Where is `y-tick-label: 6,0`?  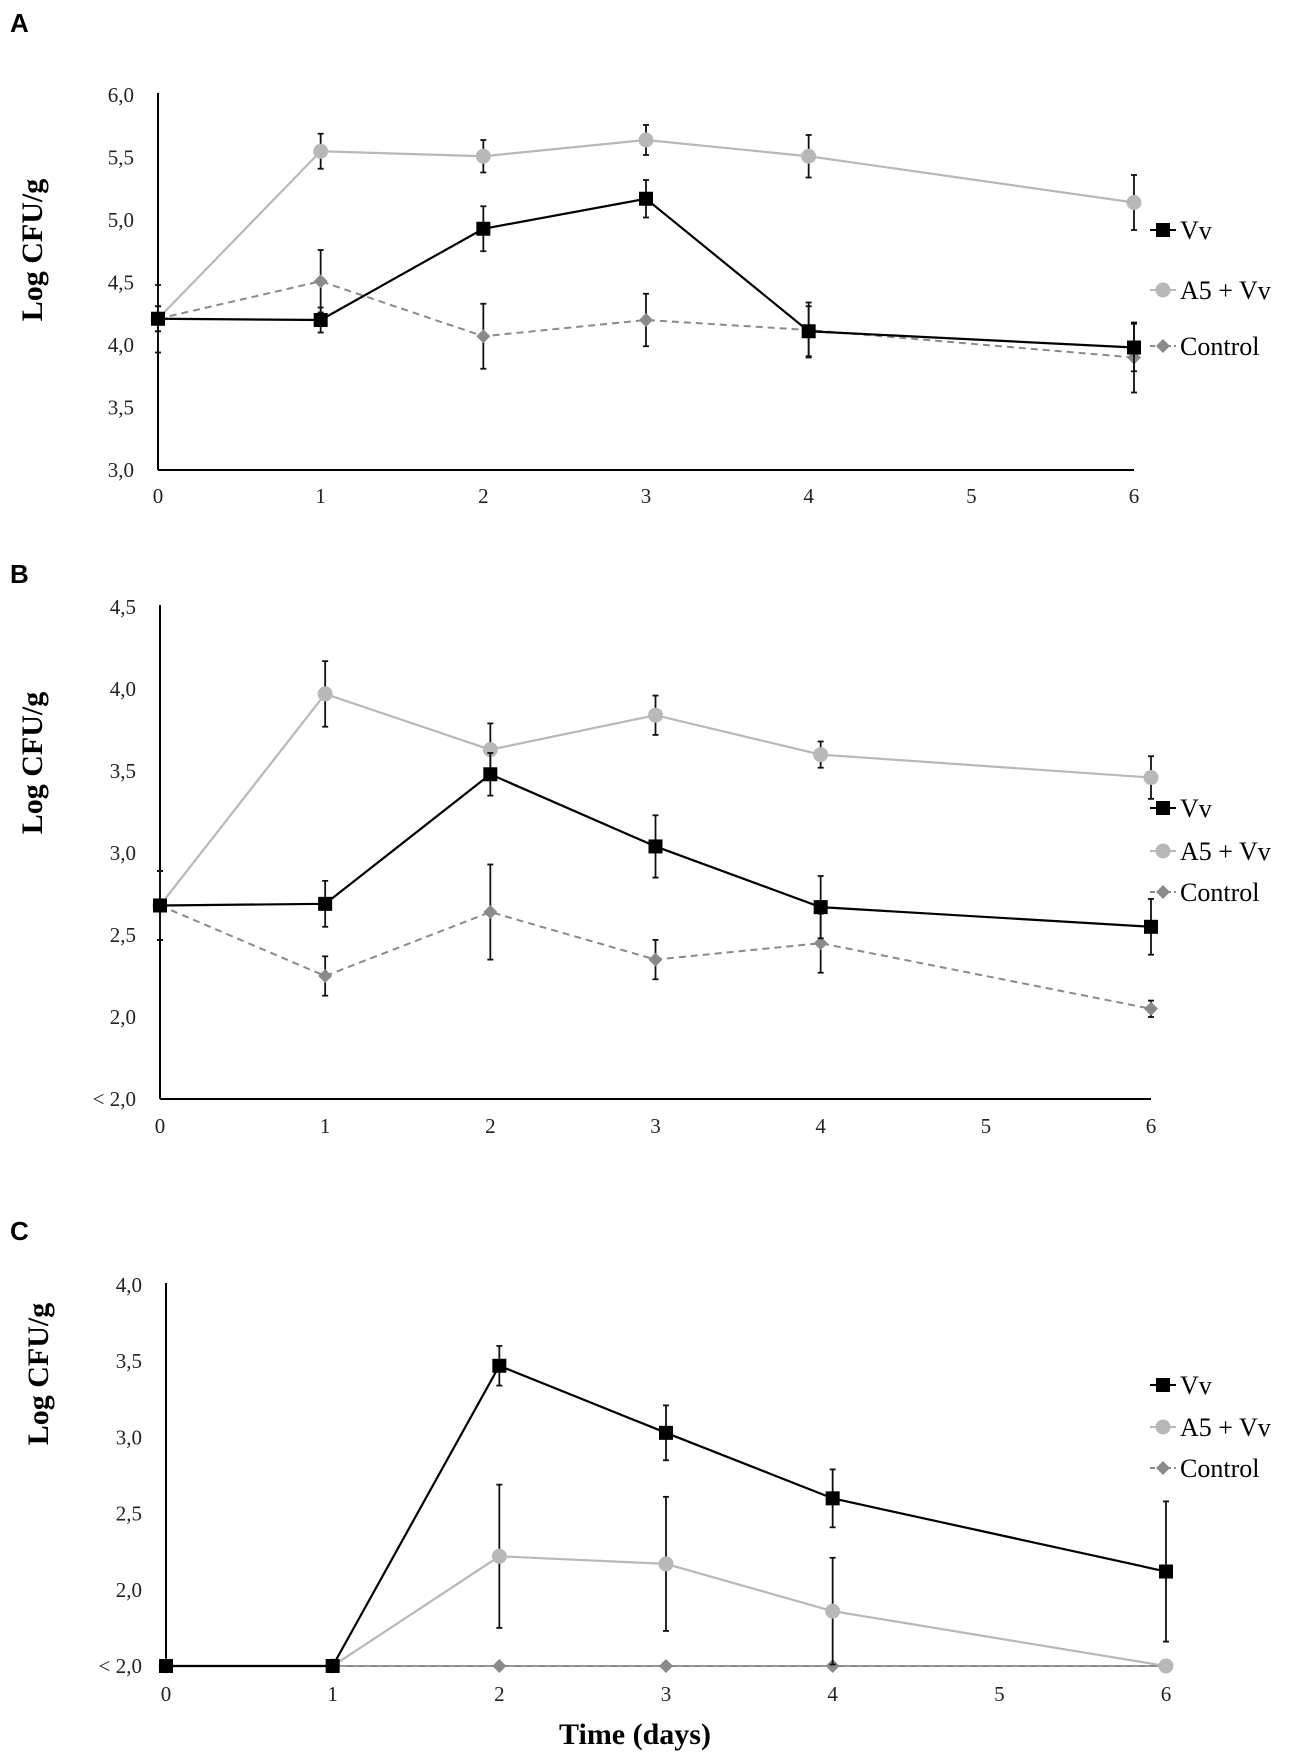 y-tick-label: 6,0 is located at coordinates (121, 95).